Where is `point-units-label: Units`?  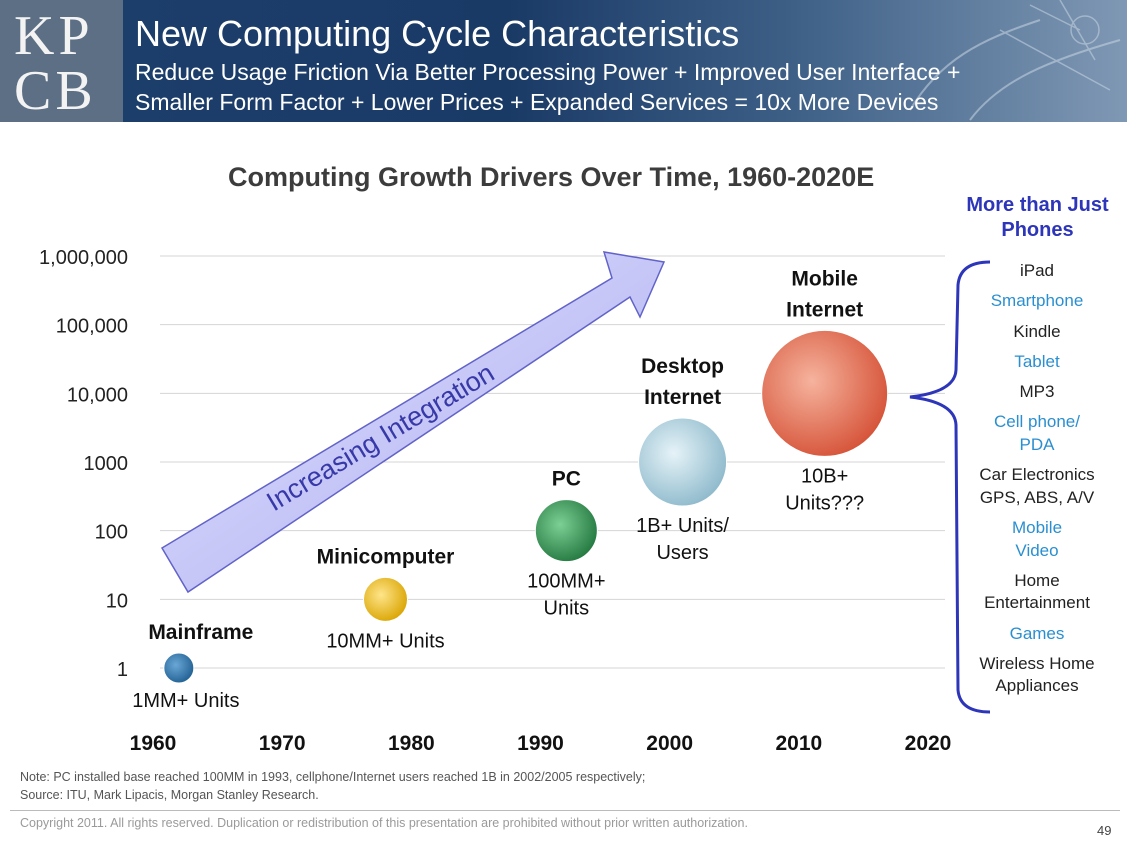
point-units-label: Units is located at coordinates (567, 609).